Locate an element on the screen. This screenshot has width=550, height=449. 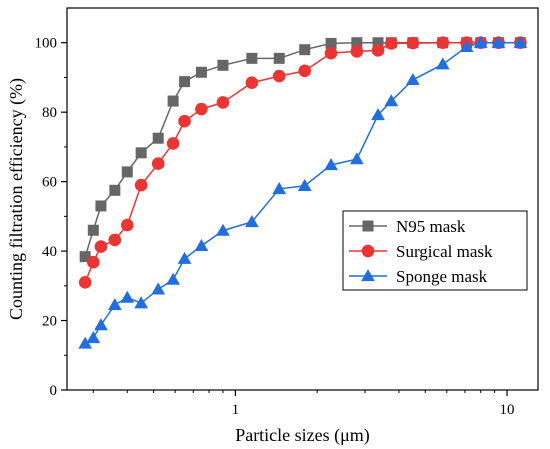
y-axis-title: Counting filtration efficiency (%) is located at coordinates (16, 199).